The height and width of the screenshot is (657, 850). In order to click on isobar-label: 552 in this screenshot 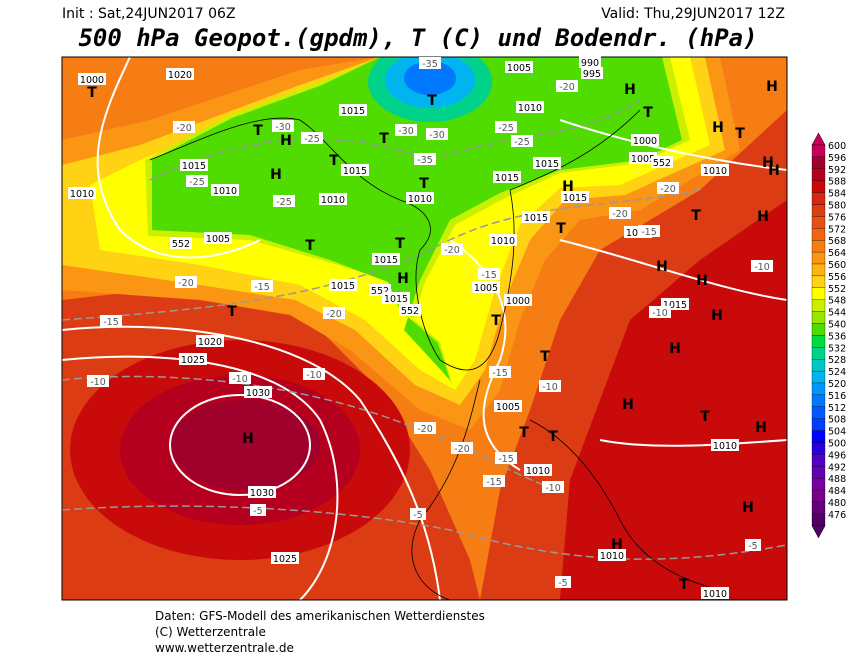, I will do `click(662, 163)`.